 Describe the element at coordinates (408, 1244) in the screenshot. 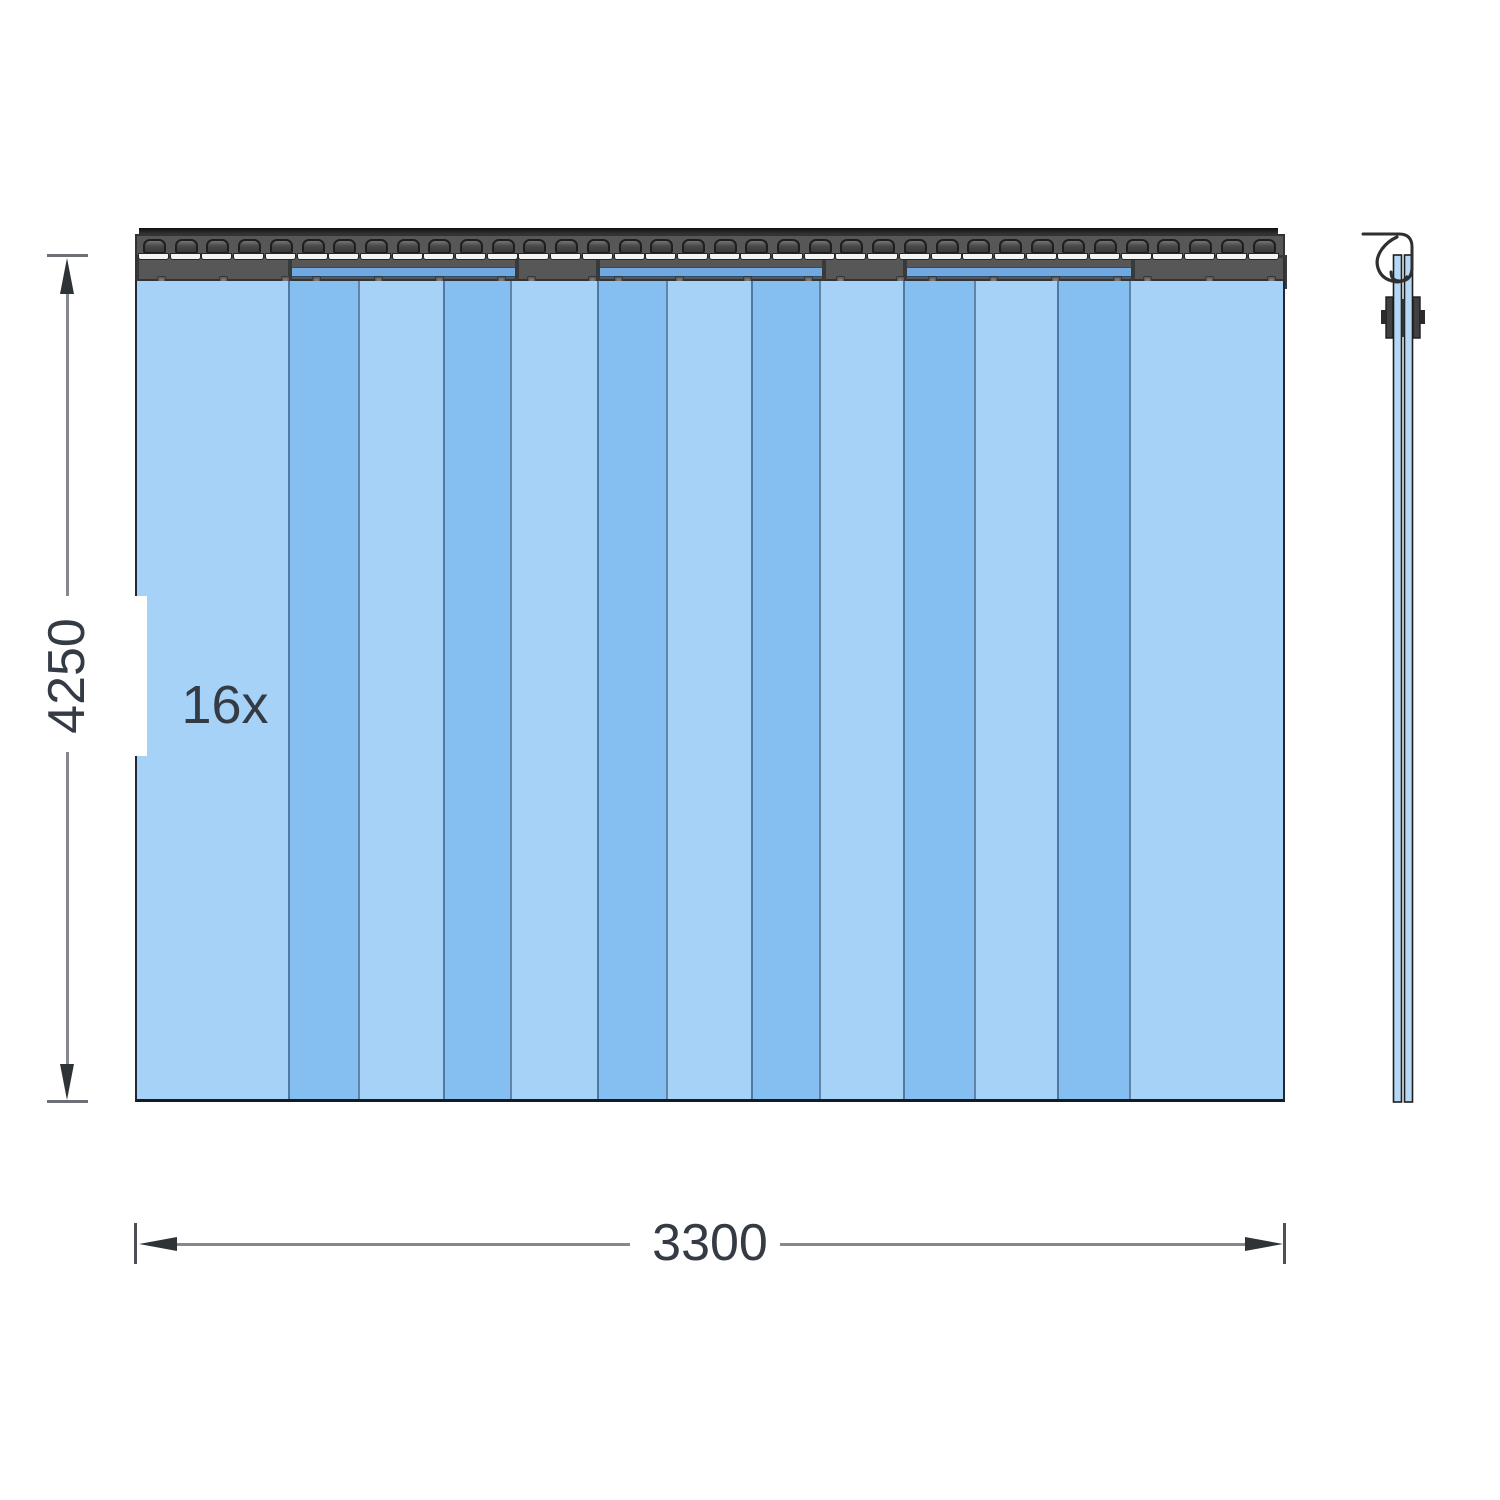

I see `dim-line-left` at that location.